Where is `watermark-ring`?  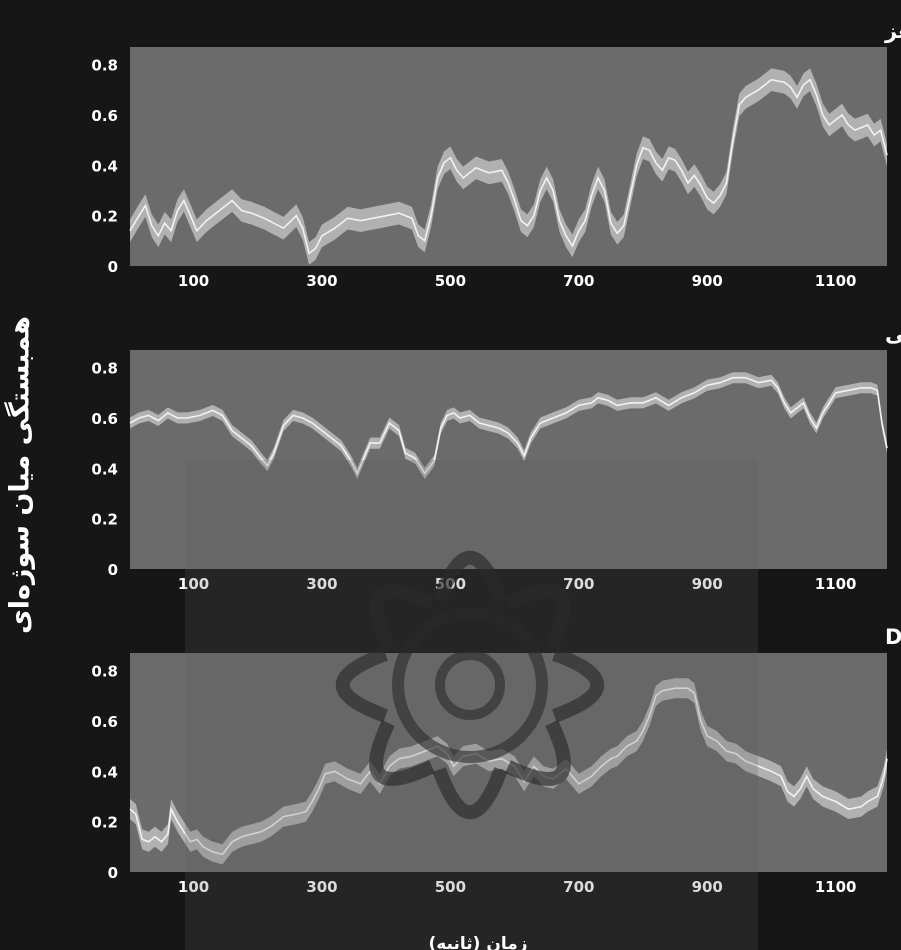 watermark-ring is located at coordinates (470, 685).